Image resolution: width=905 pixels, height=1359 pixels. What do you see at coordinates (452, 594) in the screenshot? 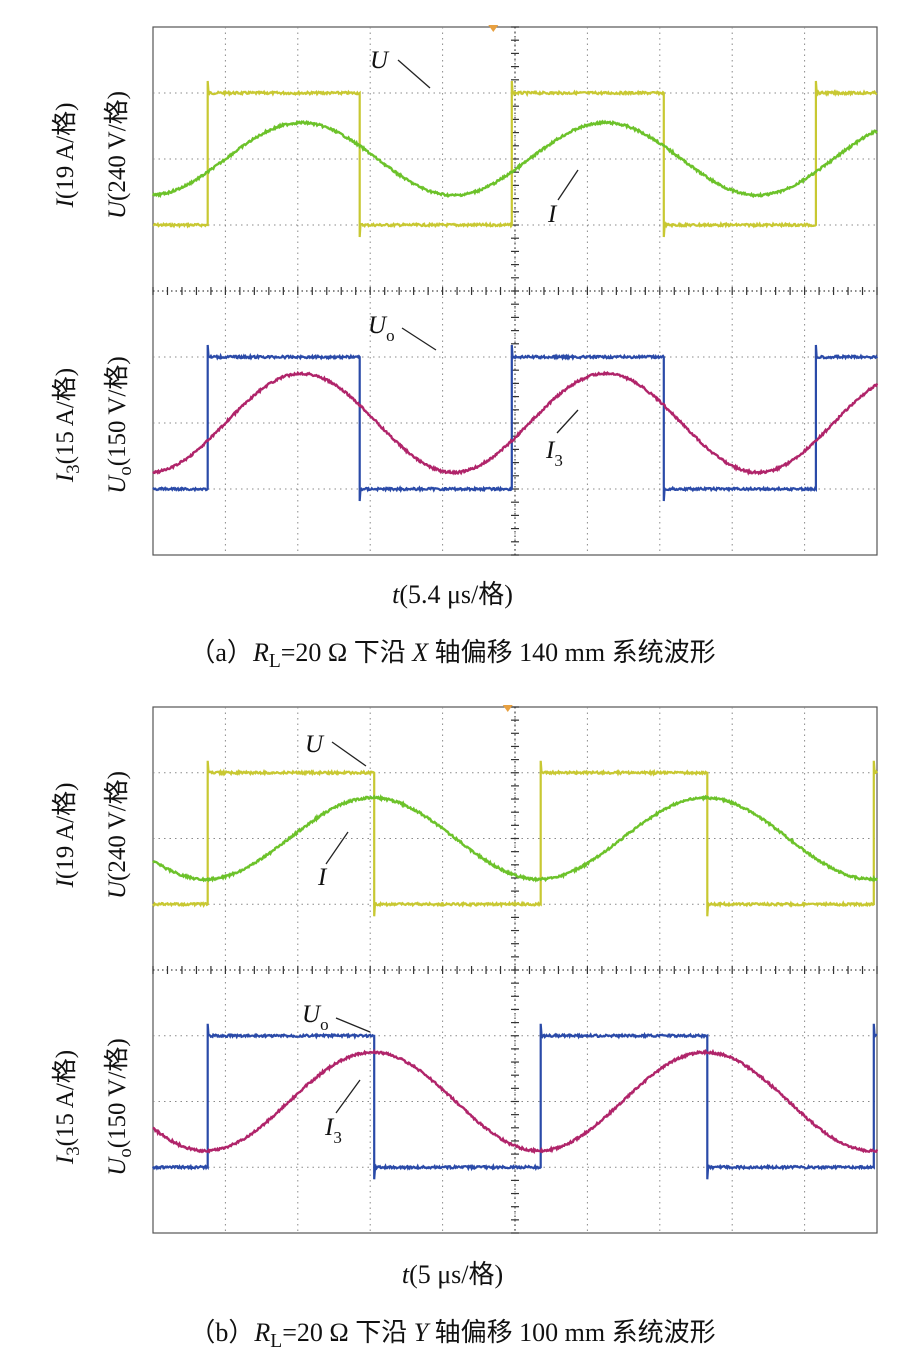
I see `xlabel-a: t(5.4 μs/格)` at bounding box center [452, 594].